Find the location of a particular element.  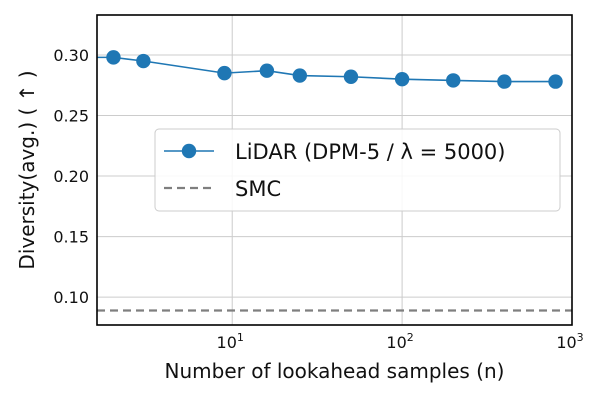

y-tick-label: 0.30 is located at coordinates (71, 55).